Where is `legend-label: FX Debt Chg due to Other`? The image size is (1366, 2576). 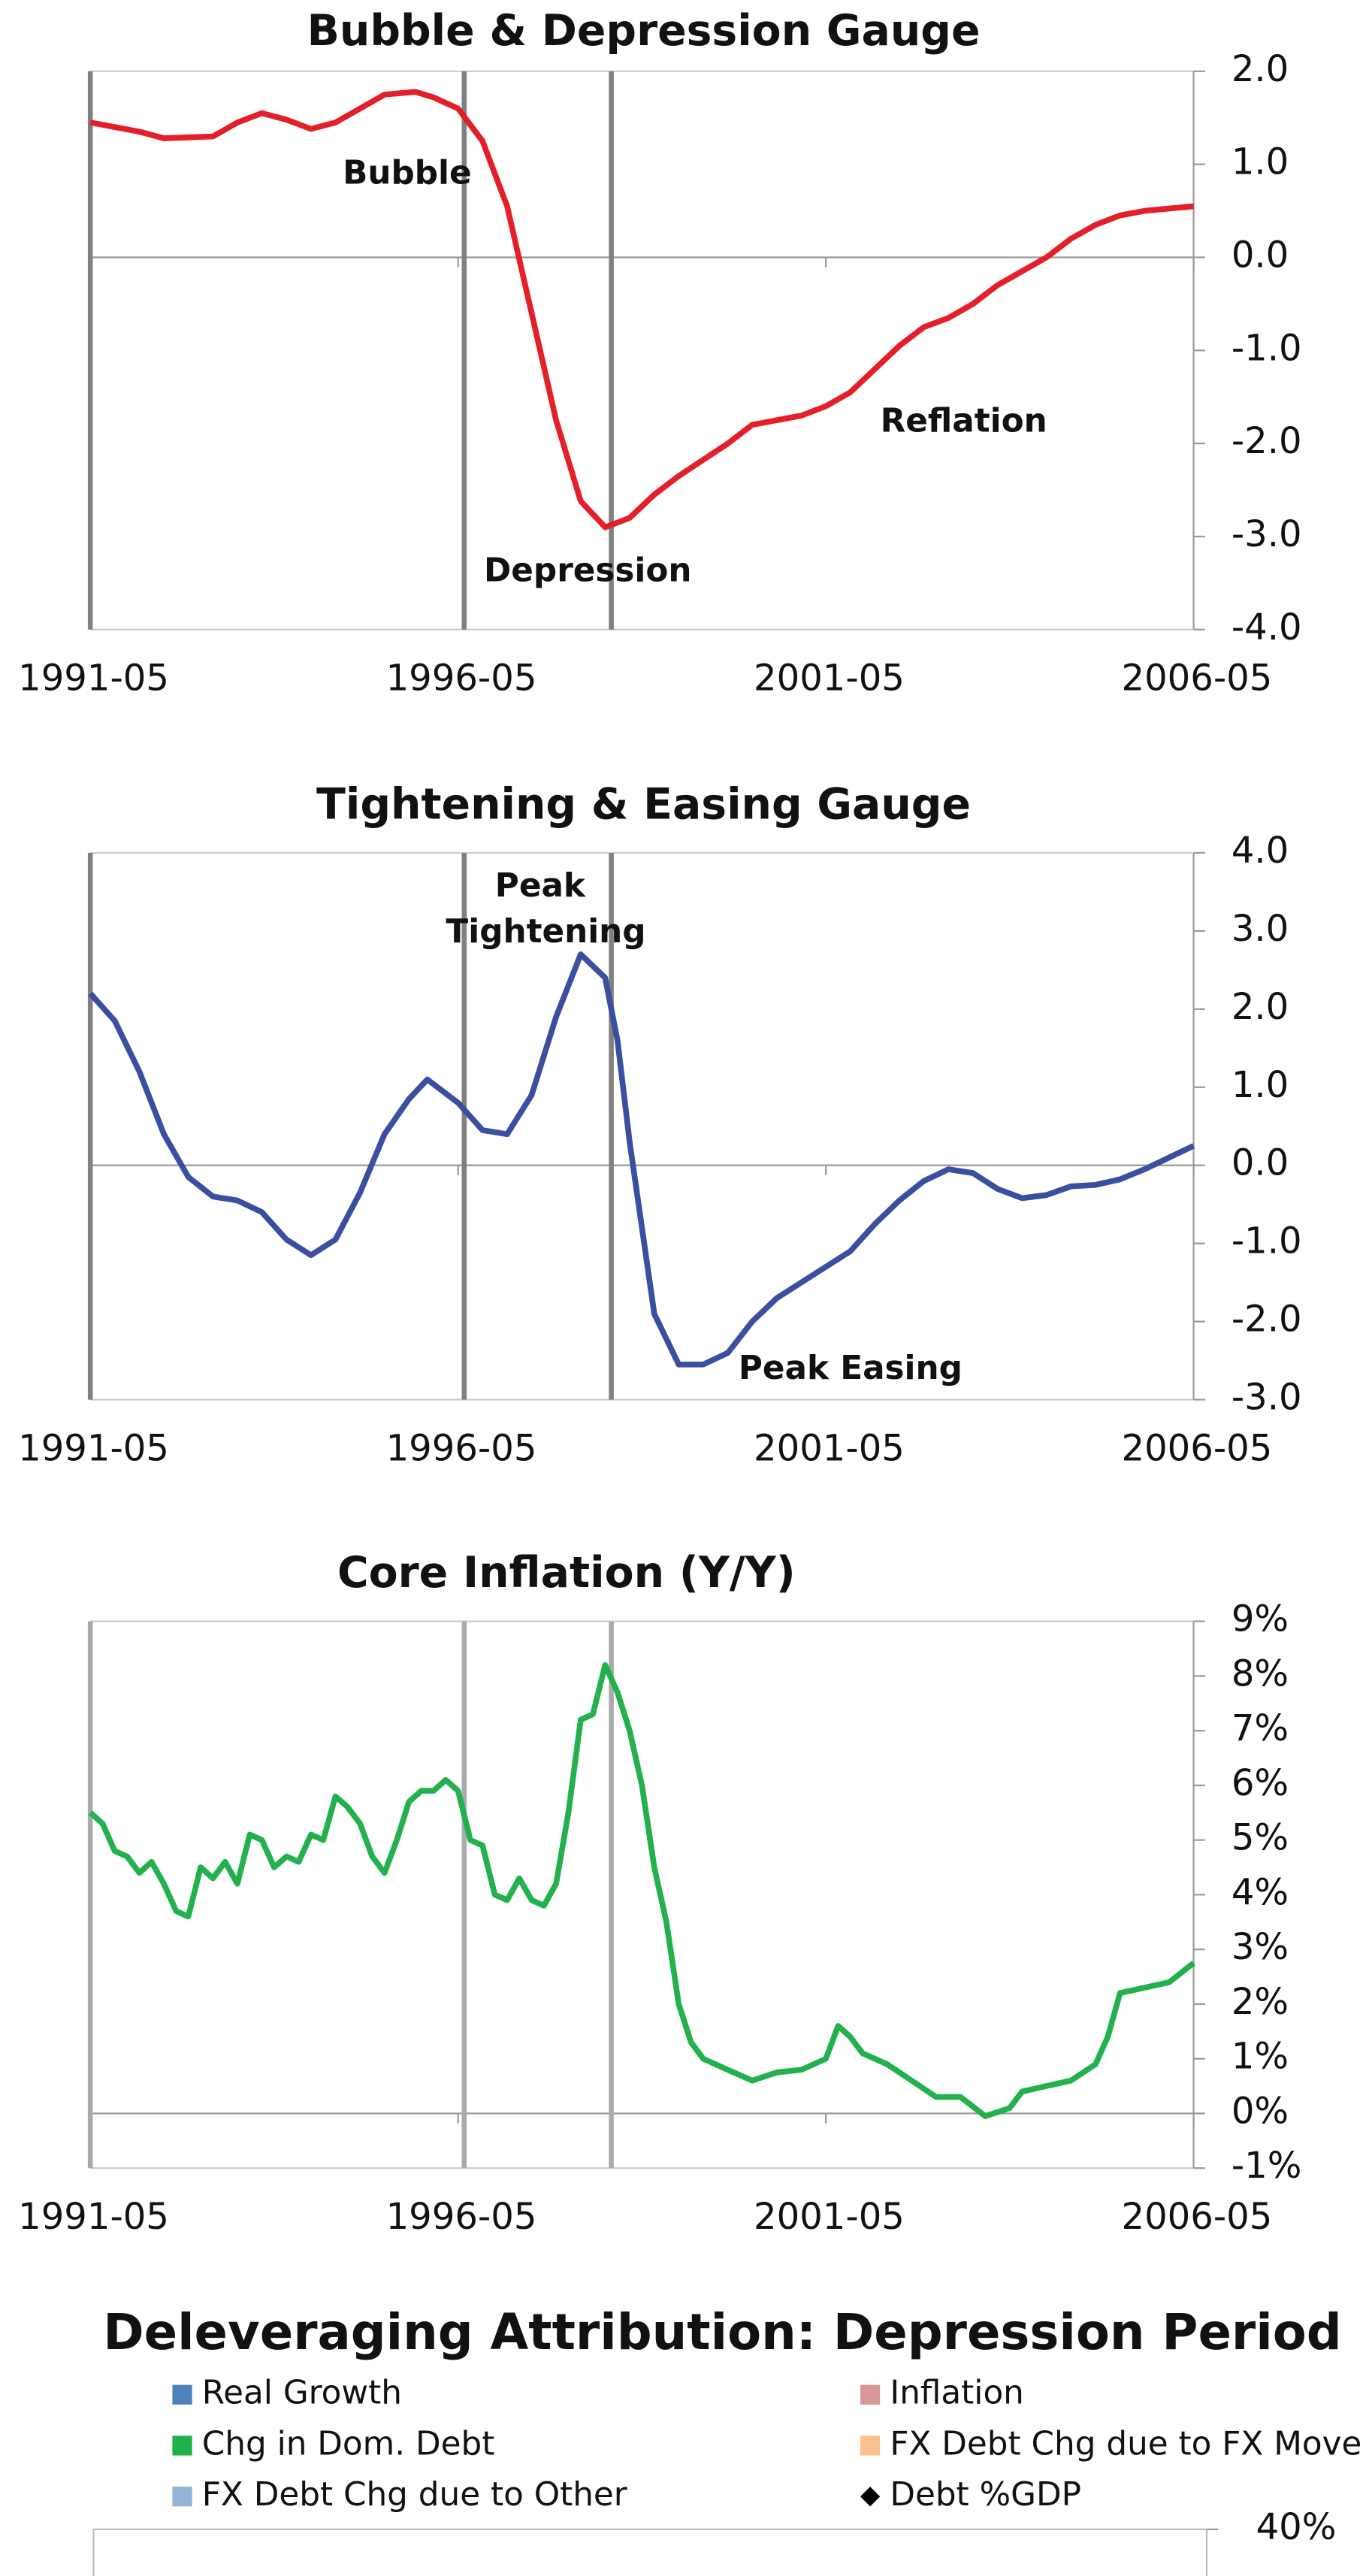 legend-label: FX Debt Chg due to Other is located at coordinates (414, 2495).